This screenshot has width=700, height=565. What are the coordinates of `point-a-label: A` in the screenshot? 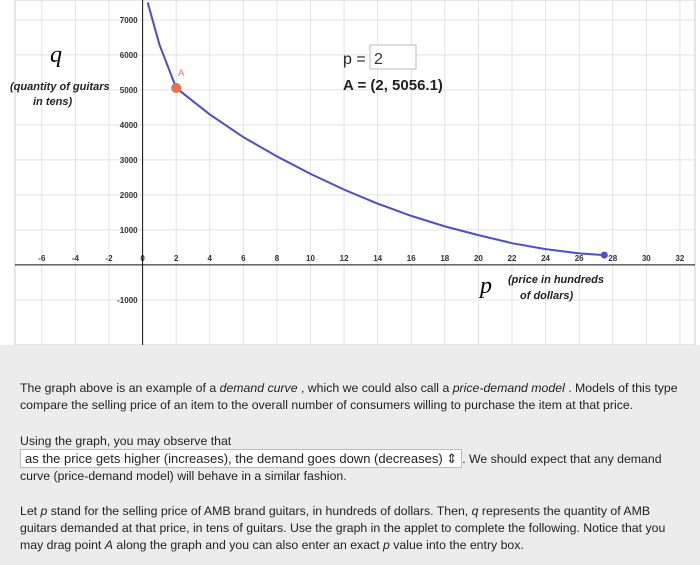 It's located at (181, 73).